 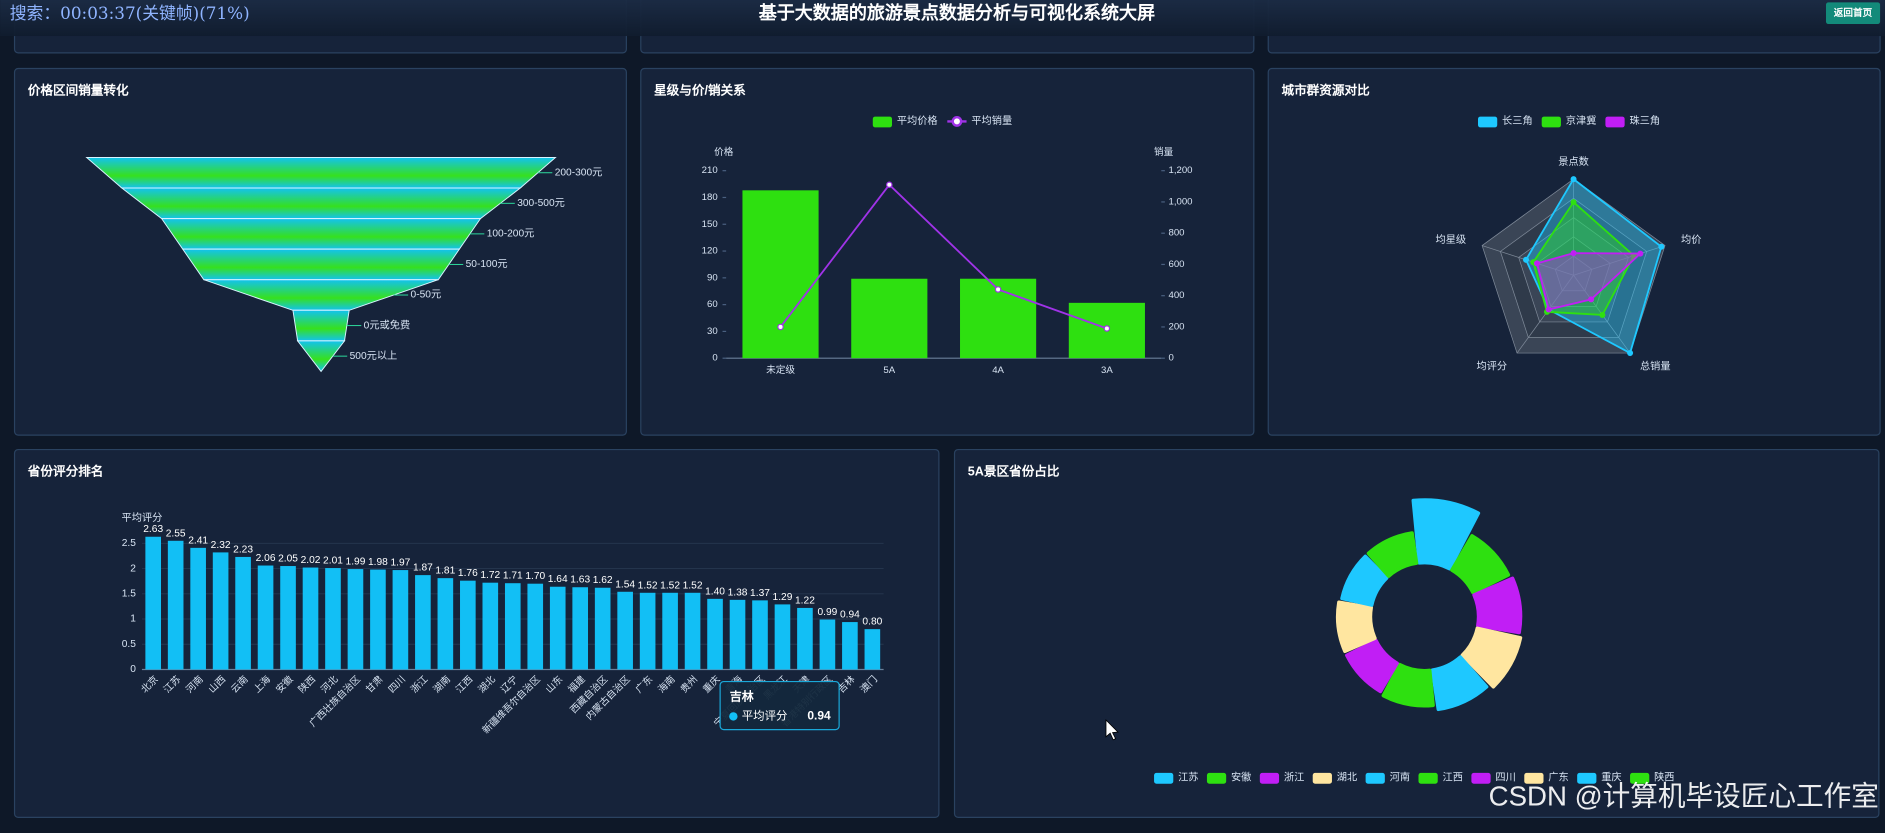 I want to click on y-tick-label: 0, so click(x=714, y=358).